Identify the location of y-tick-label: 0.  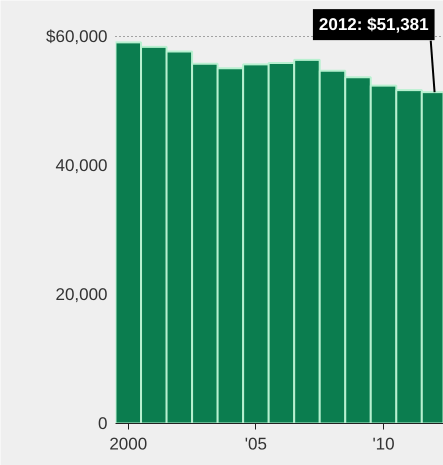
(103, 423).